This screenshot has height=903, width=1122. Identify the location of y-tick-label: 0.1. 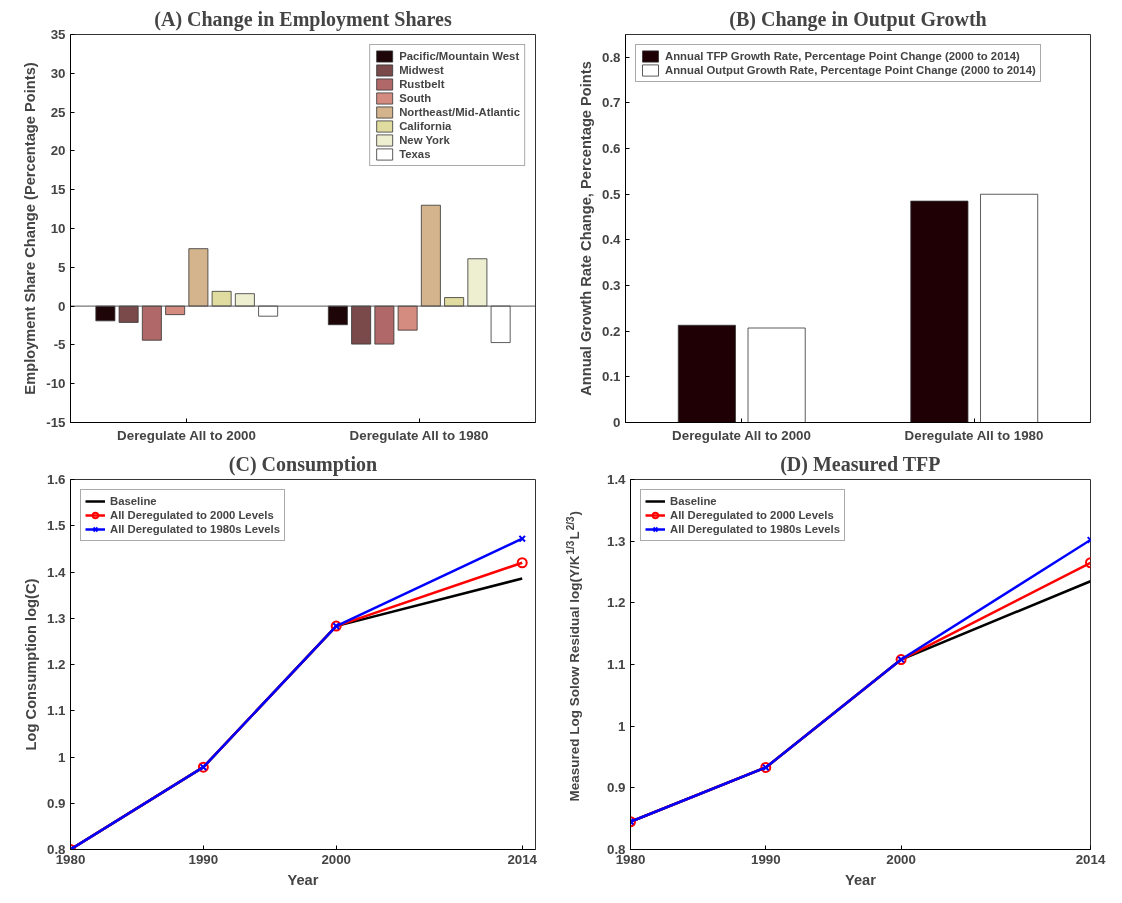
(611, 377).